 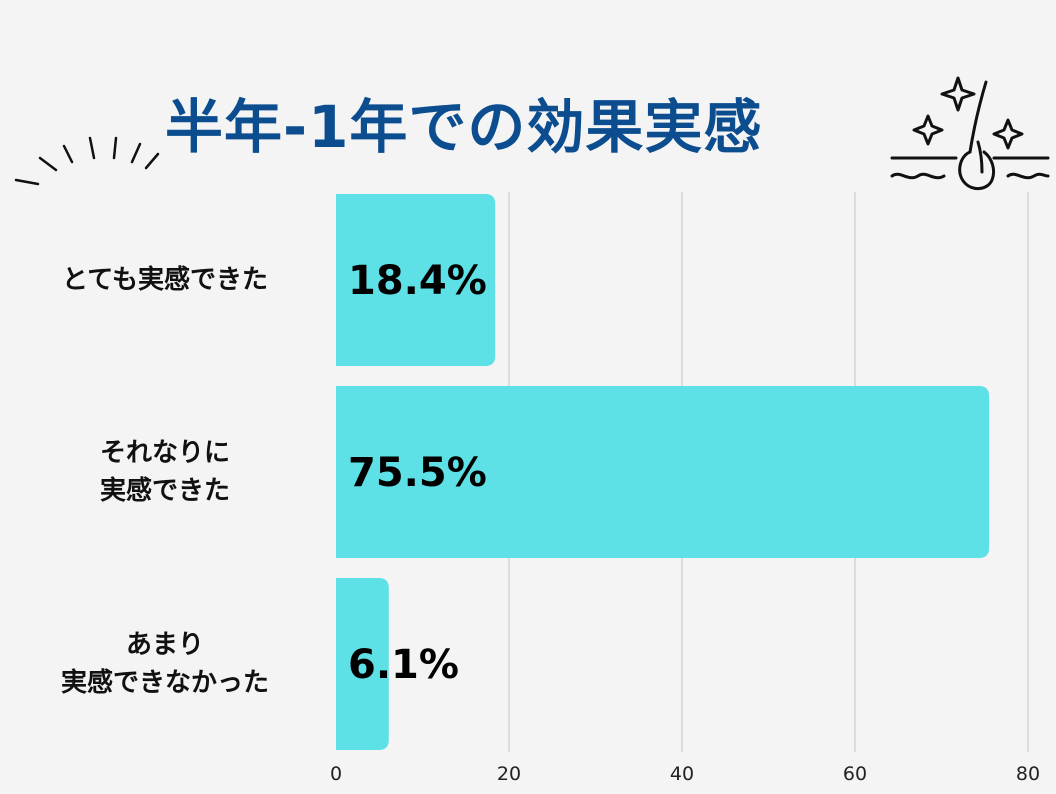 I want to click on burst-lines-icon, so click(x=87, y=161).